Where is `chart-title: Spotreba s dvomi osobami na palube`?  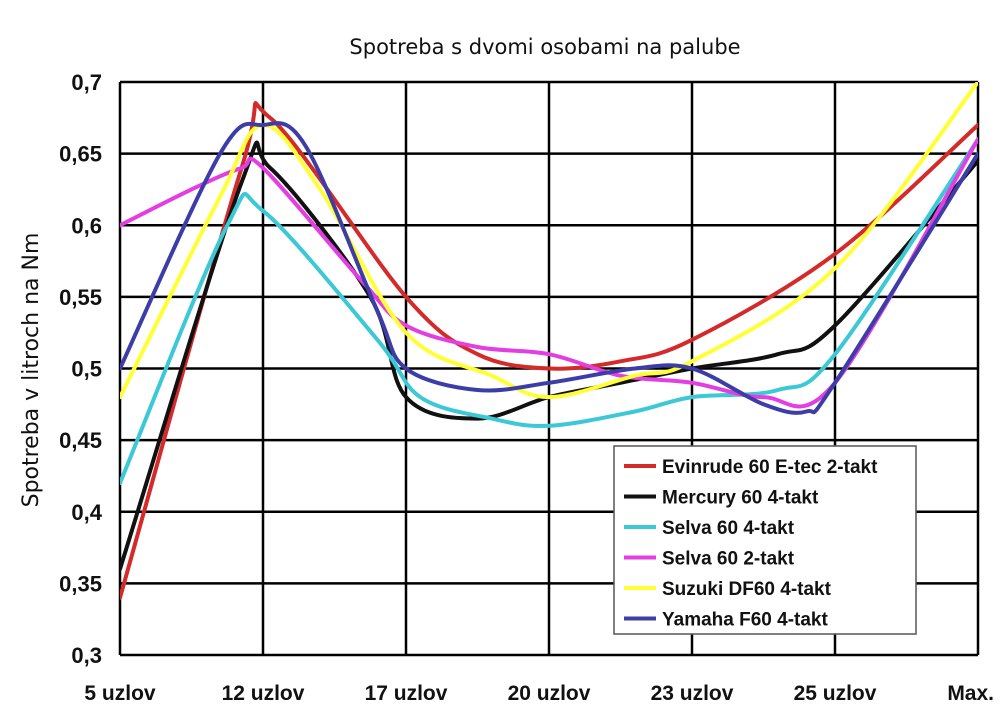
chart-title: Spotreba s dvomi osobami na palube is located at coordinates (544, 47).